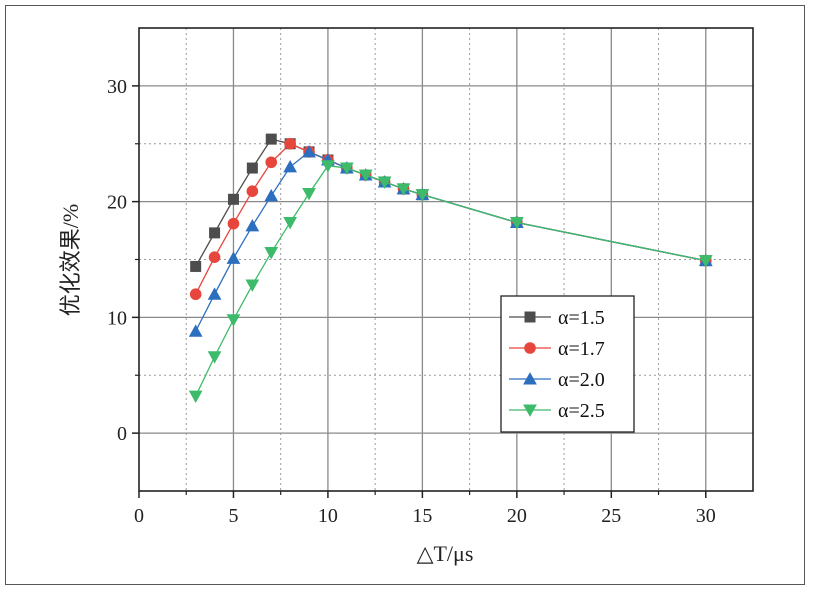 This screenshot has width=815, height=594. What do you see at coordinates (557, 411) in the screenshot?
I see `legend-entry: α=2.5` at bounding box center [557, 411].